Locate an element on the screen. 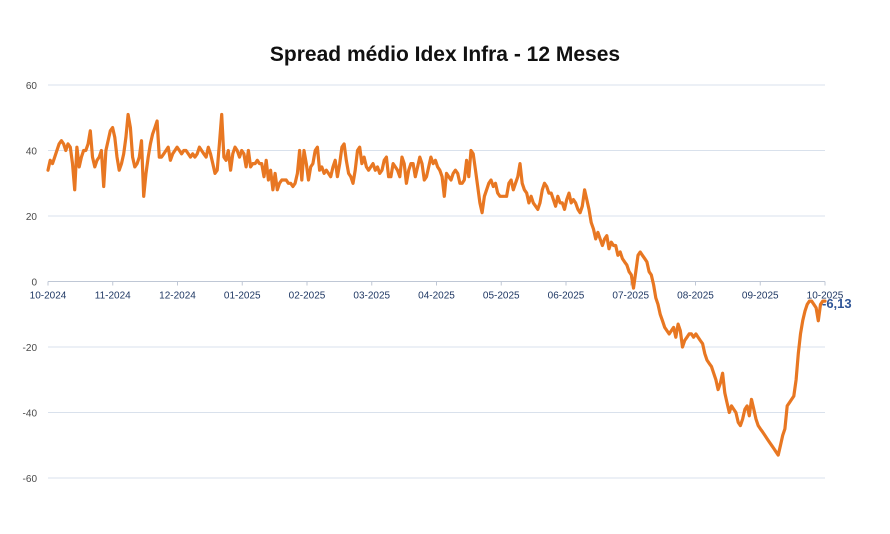 The image size is (890, 534). x-tick-label: 10-2025 is located at coordinates (825, 296).